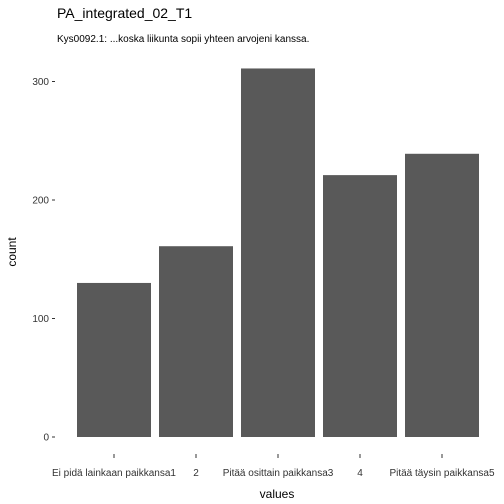 The height and width of the screenshot is (504, 504). What do you see at coordinates (12, 252) in the screenshot?
I see `y-axis-title: count` at bounding box center [12, 252].